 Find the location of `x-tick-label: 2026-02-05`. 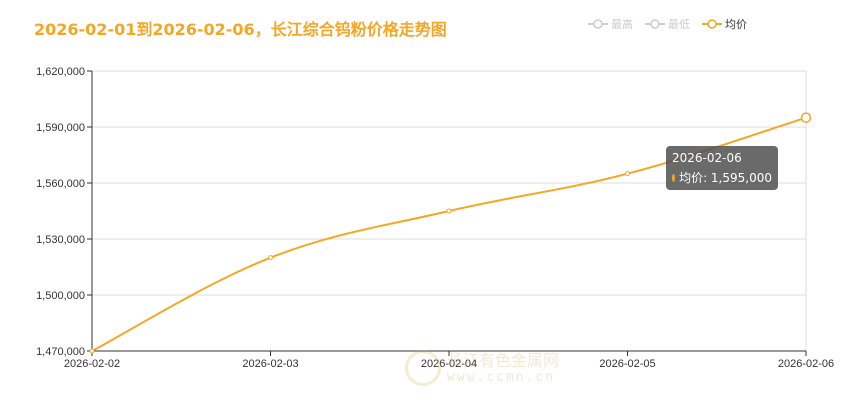

x-tick-label: 2026-02-05 is located at coordinates (627, 364).